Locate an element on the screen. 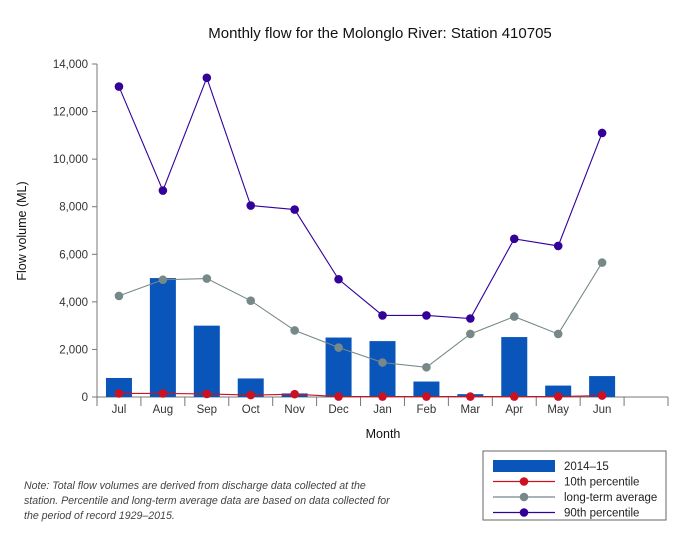 The width and height of the screenshot is (700, 535). x-tick-label: Mar is located at coordinates (470, 410).